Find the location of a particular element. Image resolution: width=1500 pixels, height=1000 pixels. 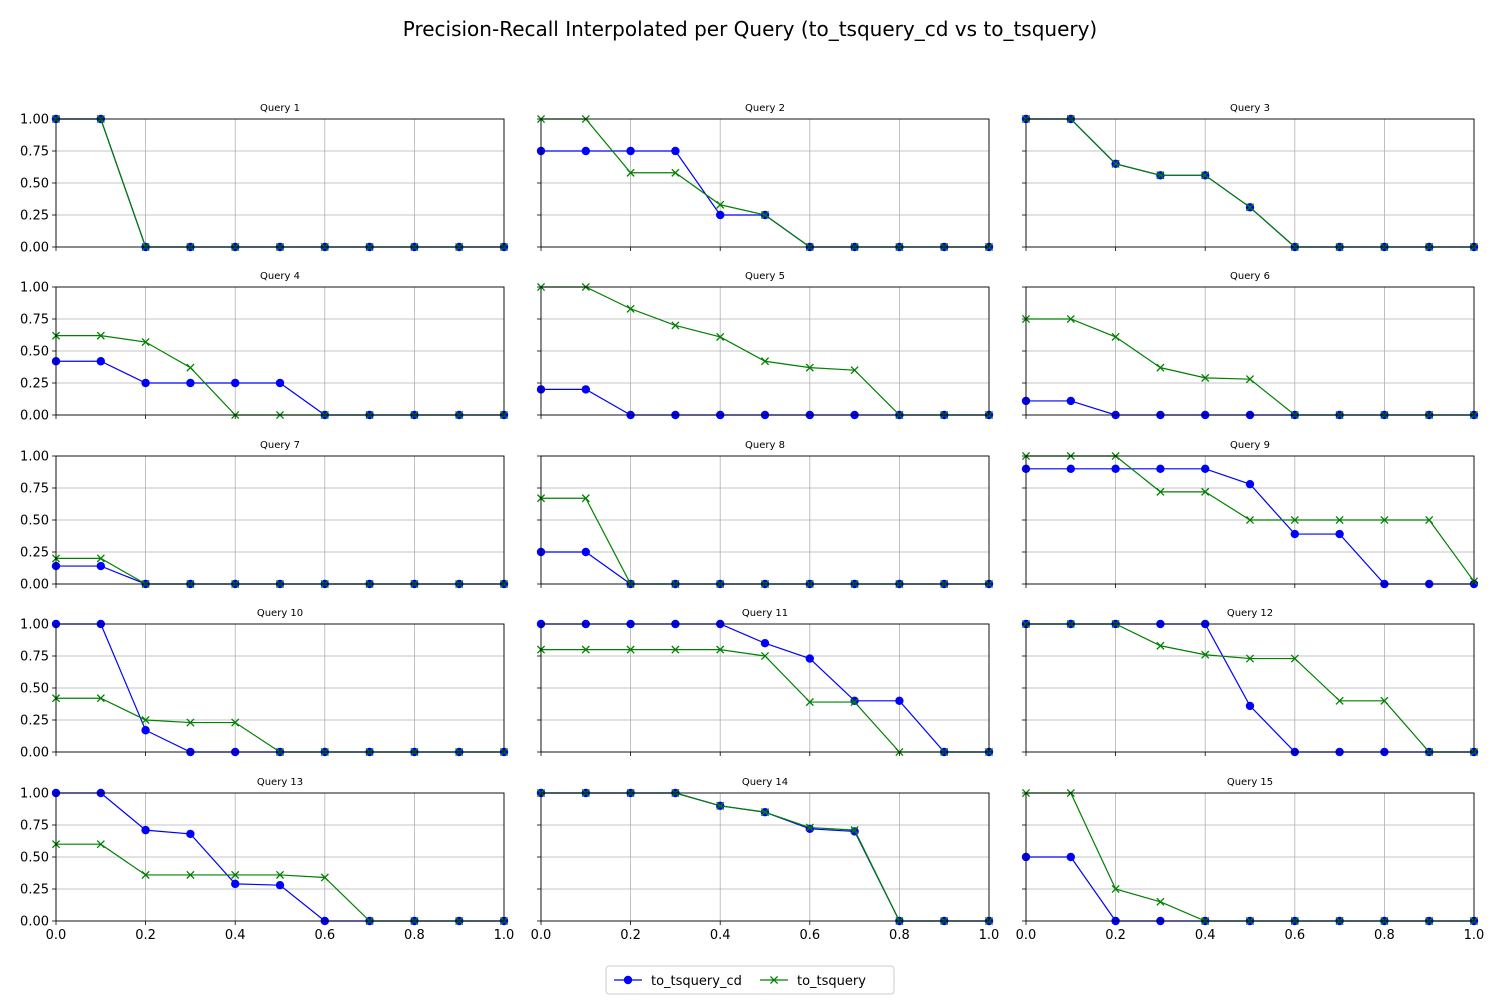

x-tick-label: 0.0 is located at coordinates (56, 935).